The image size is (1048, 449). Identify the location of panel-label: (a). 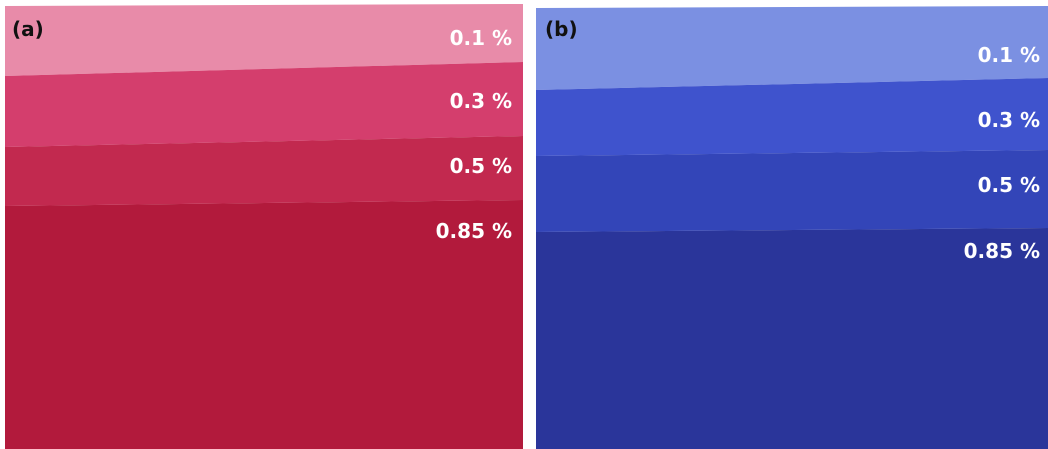
(28, 29).